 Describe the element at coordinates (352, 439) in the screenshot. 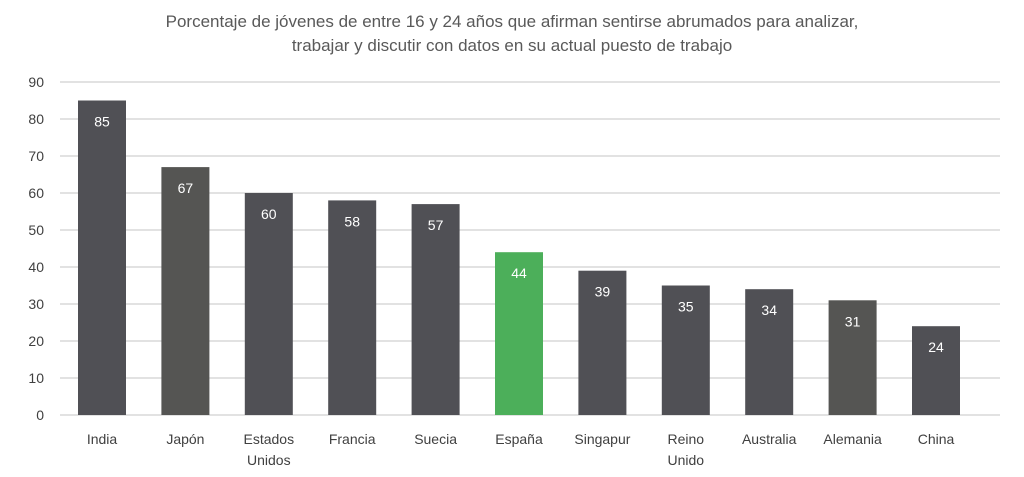

I see `x-tick-label: Francia` at that location.